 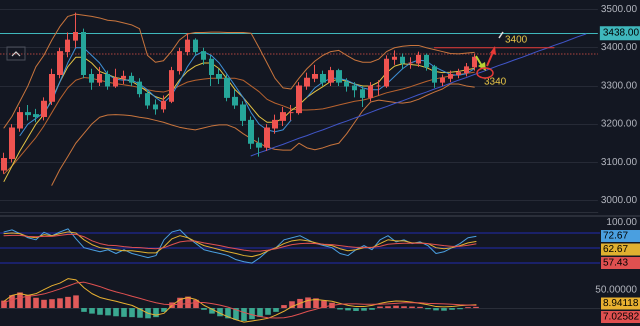 I want to click on y-tick-label: 3200.00, so click(x=619, y=124).